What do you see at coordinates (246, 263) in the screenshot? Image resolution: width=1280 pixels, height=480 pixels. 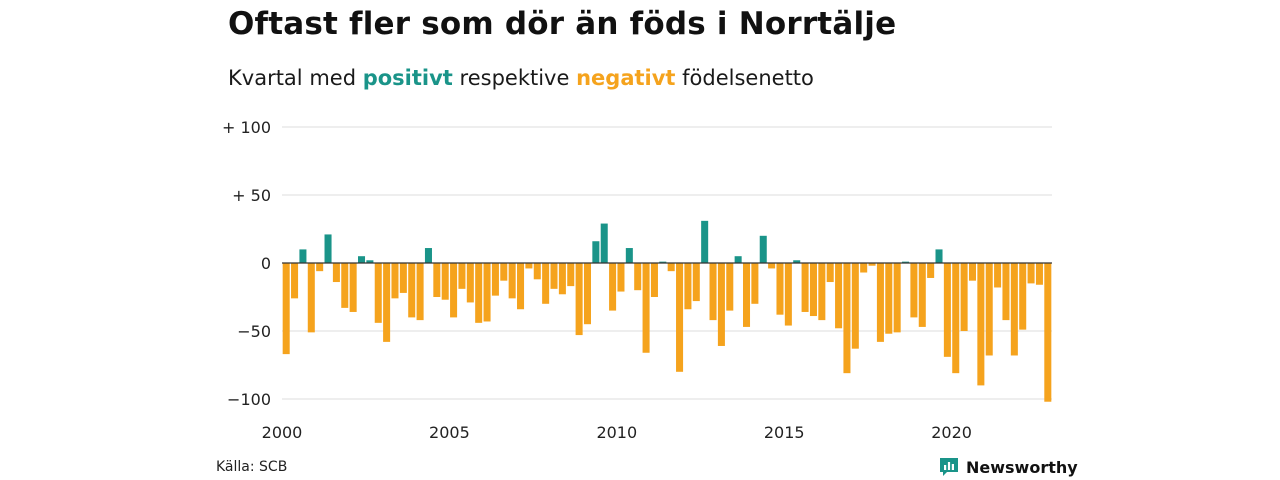 I see `y-axis: + 100 + 50 0 −50 −100` at bounding box center [246, 263].